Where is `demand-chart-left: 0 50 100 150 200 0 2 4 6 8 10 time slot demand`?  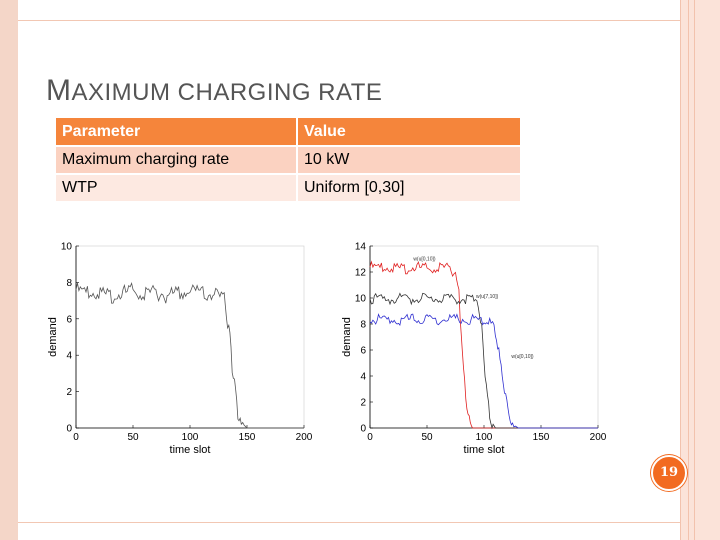
demand-chart-left: 0 50 100 150 200 0 2 4 6 8 10 time slot demand is located at coordinates (180, 349).